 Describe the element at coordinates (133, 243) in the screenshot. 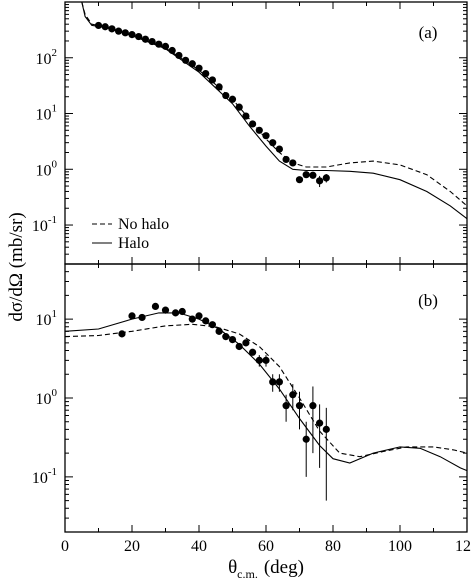

I see `legend-halo-label: Halo` at that location.